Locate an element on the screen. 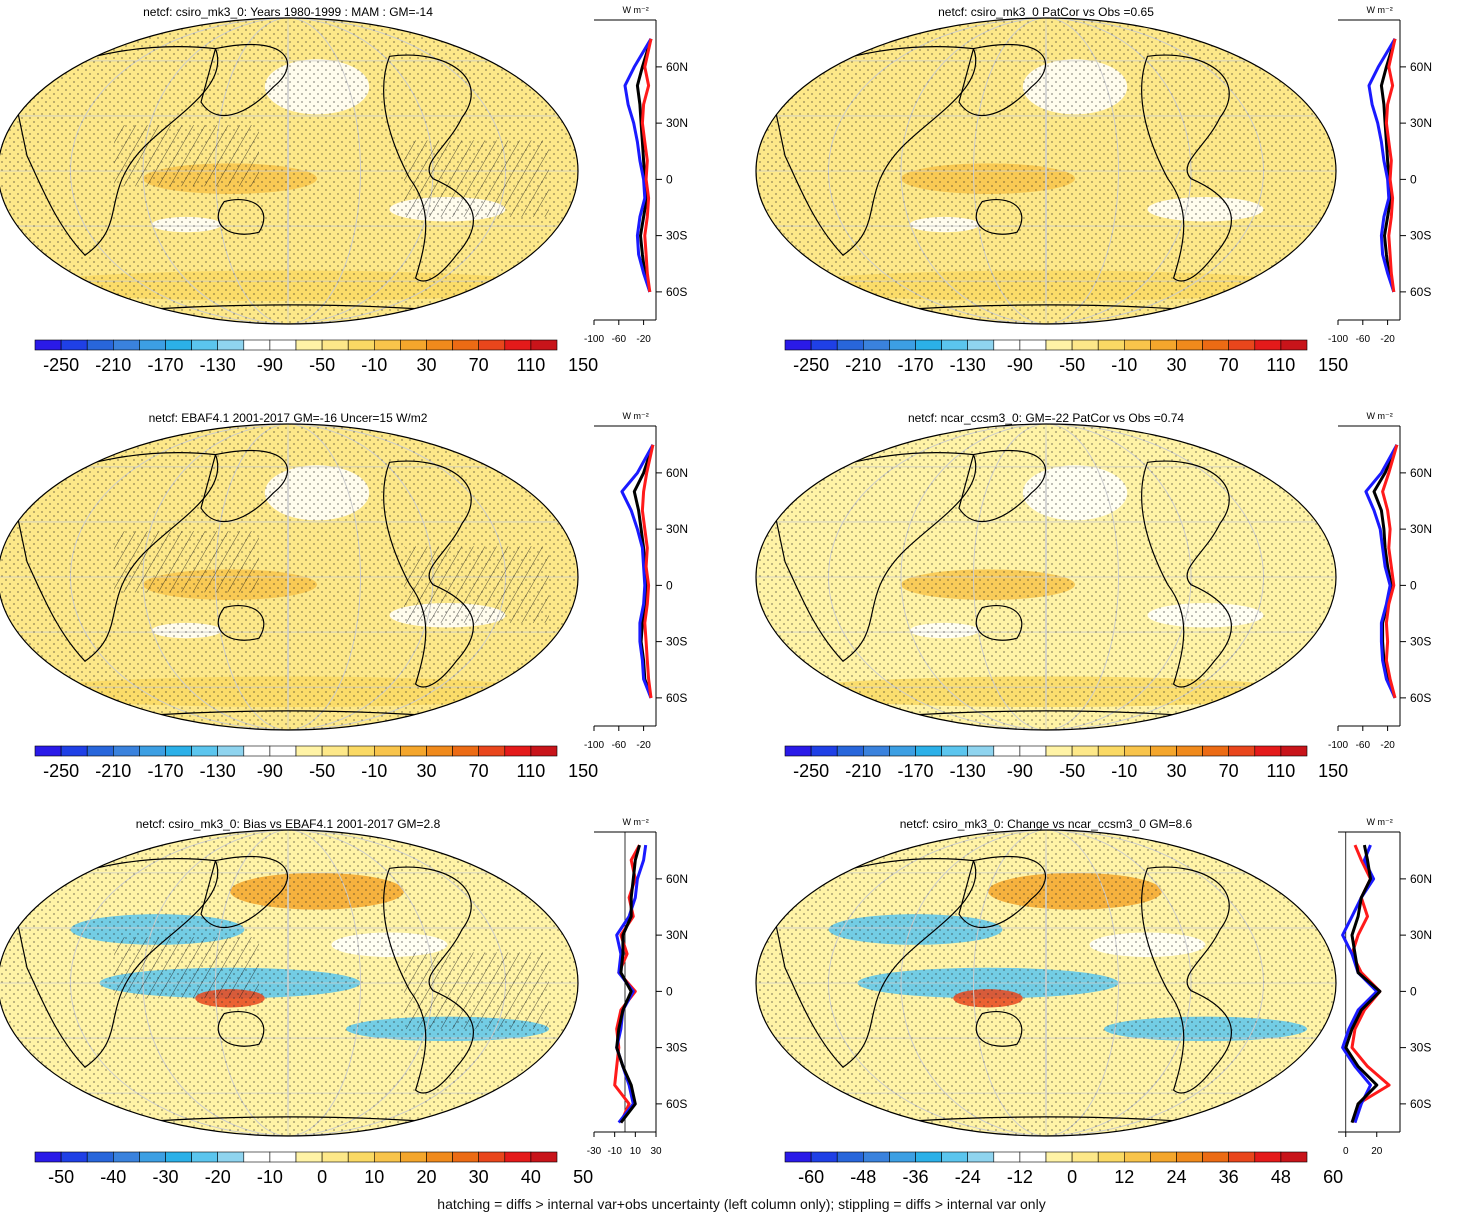 The image size is (1483, 1215). profile-x-label: -30 is located at coordinates (594, 1151).